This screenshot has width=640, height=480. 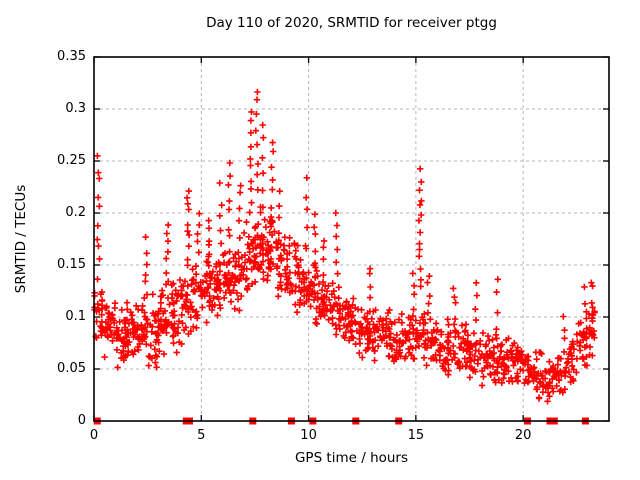 I want to click on y-tick-label: 0.15, so click(x=71, y=264).